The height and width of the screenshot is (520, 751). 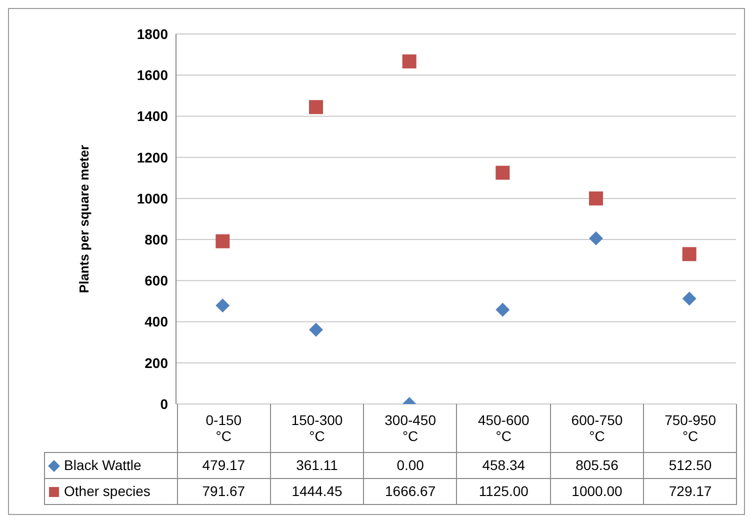 What do you see at coordinates (223, 491) in the screenshot?
I see `data-label: 791.67` at bounding box center [223, 491].